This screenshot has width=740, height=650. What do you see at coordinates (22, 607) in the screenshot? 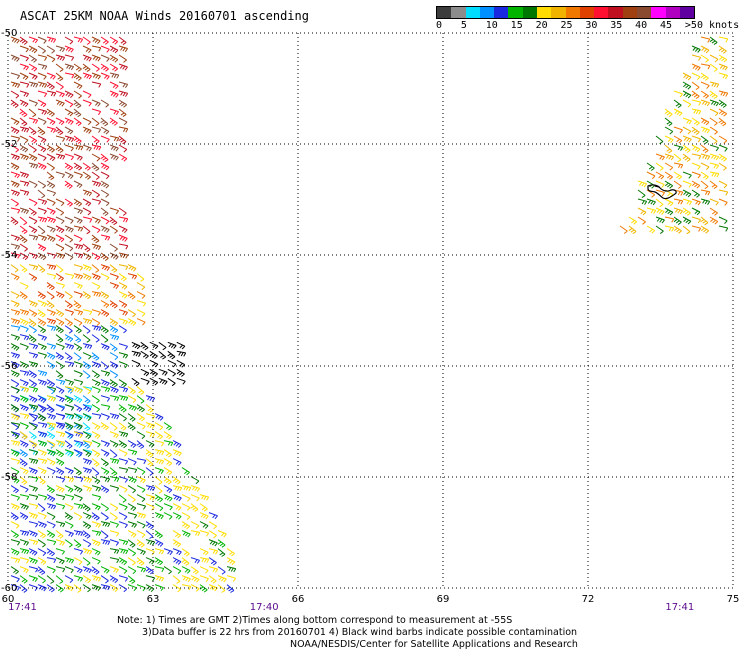
I see `time-label: 17:41` at bounding box center [22, 607].